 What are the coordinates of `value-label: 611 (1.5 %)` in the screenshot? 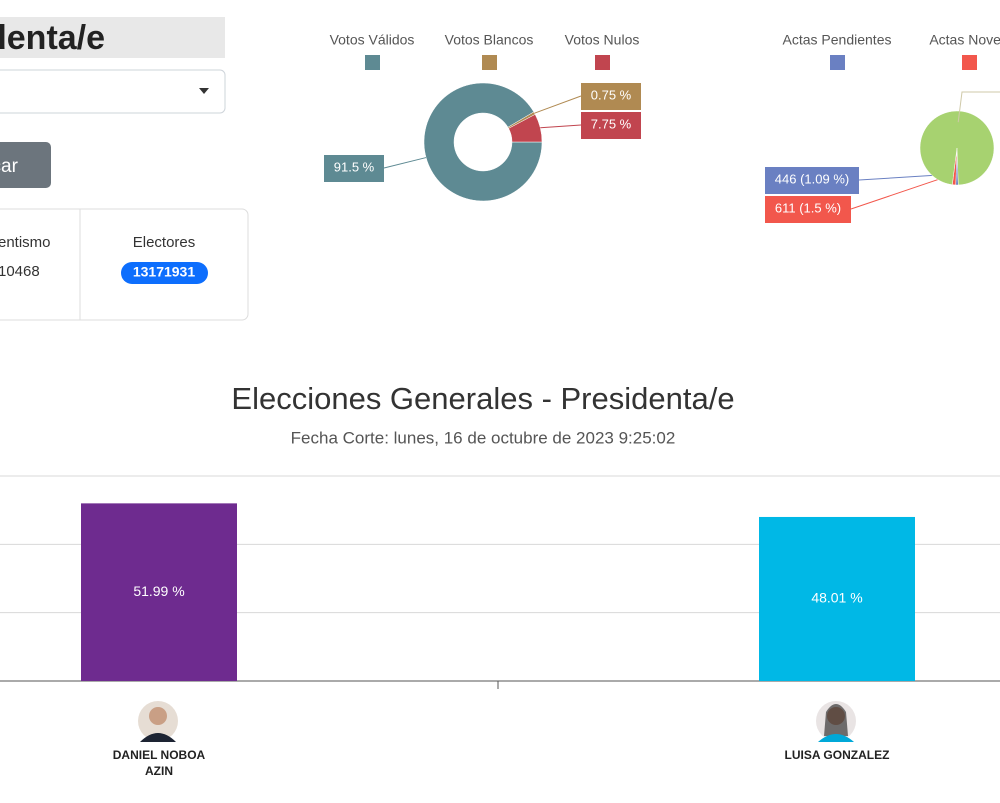 It's located at (808, 207).